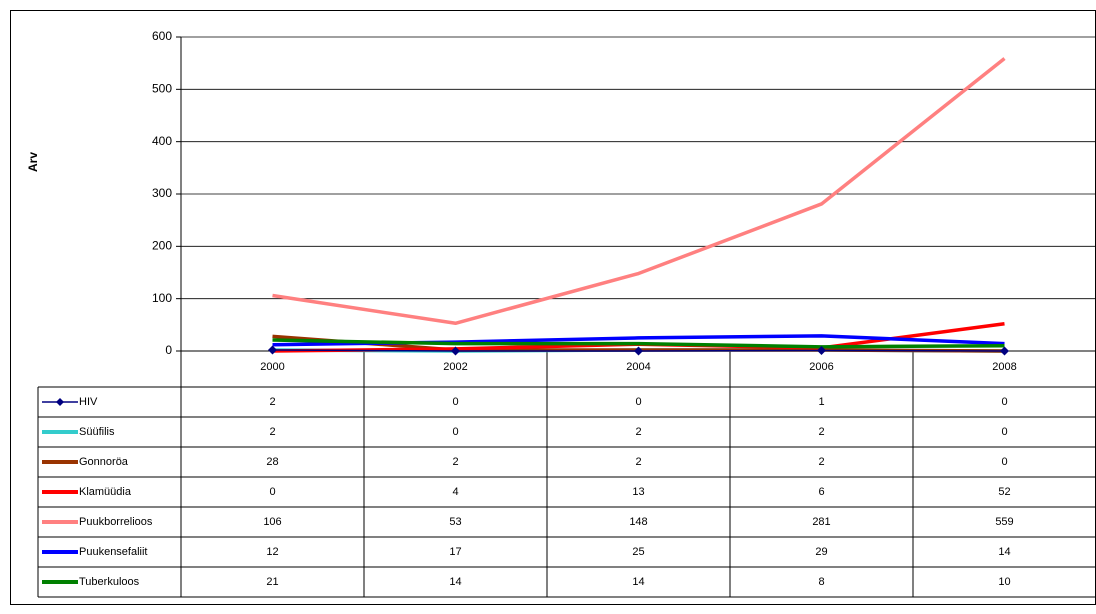 Image resolution: width=1096 pixels, height=614 pixels. I want to click on legend-label: Klamüüdia, so click(105, 492).